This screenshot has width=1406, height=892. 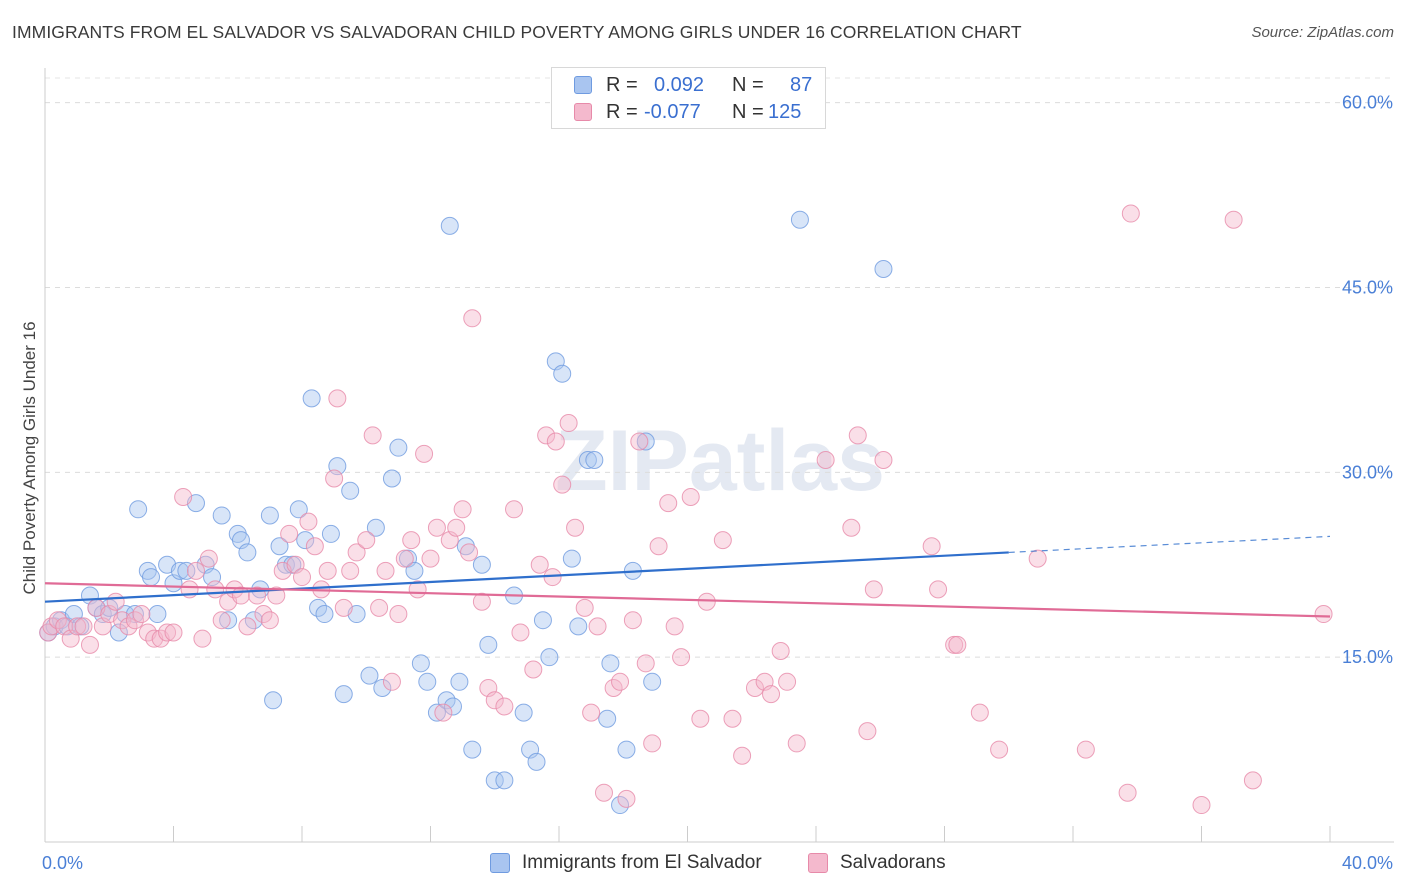 What do you see at coordinates (1169, 544) in the screenshot?
I see `trend-extension-immigrants` at bounding box center [1169, 544].